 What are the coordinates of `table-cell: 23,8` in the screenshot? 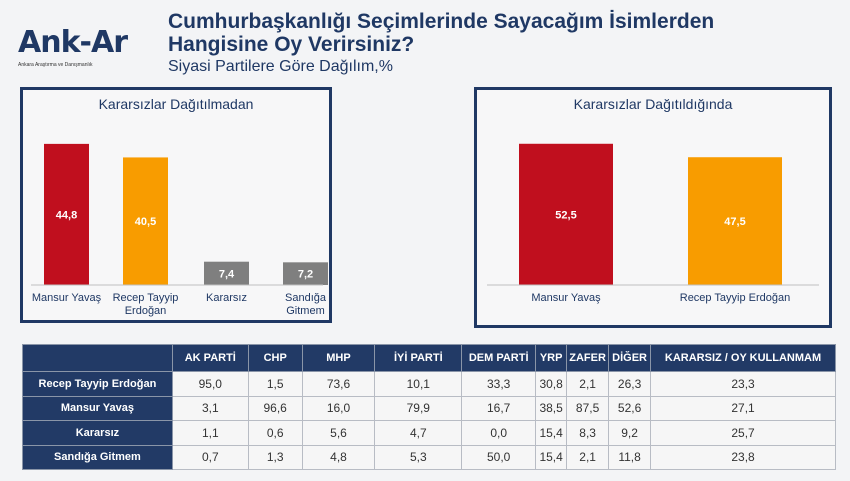 It's located at (743, 457).